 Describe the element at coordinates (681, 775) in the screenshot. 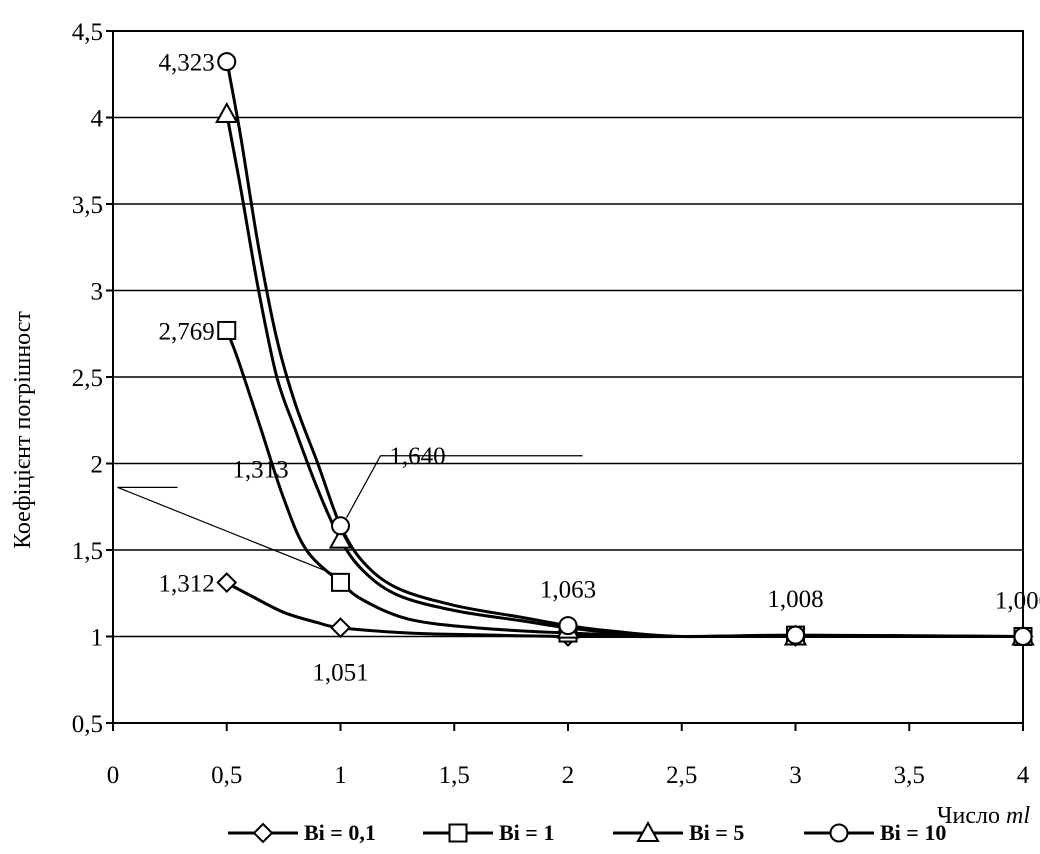

I see `x-tick-label-5: 2,5` at that location.